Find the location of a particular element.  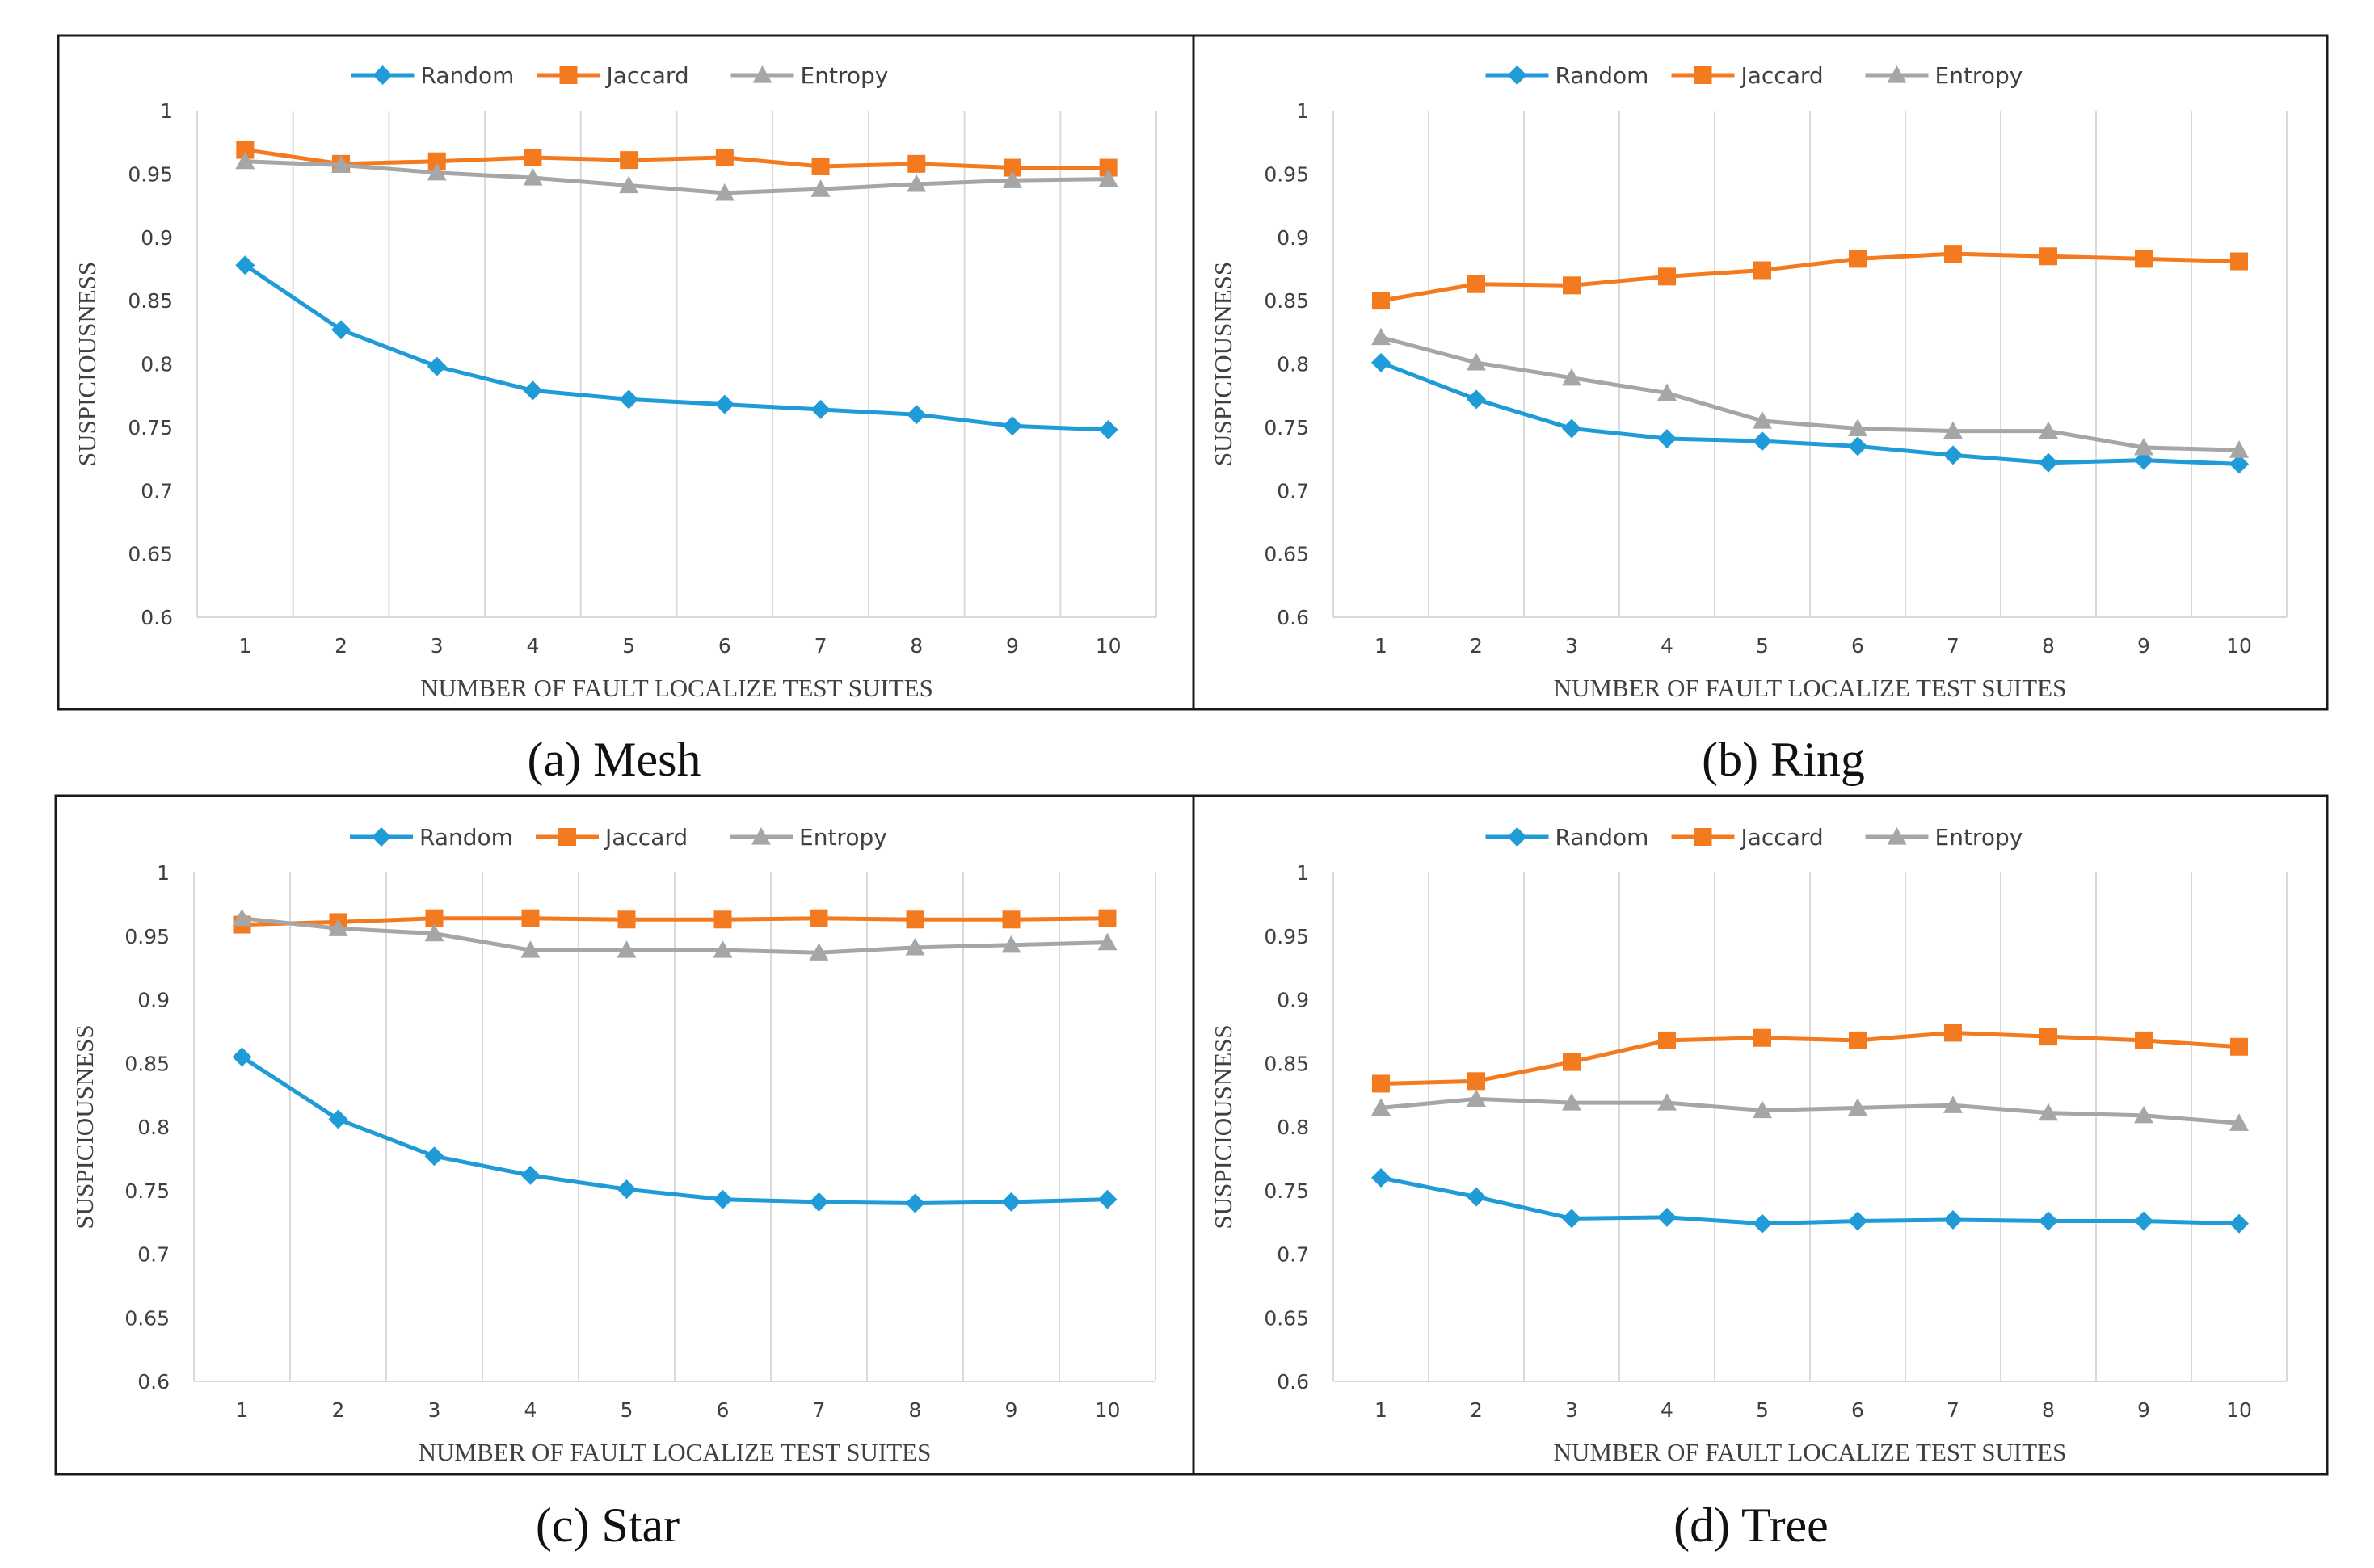

x-tick-label: 2 is located at coordinates (1476, 1410).